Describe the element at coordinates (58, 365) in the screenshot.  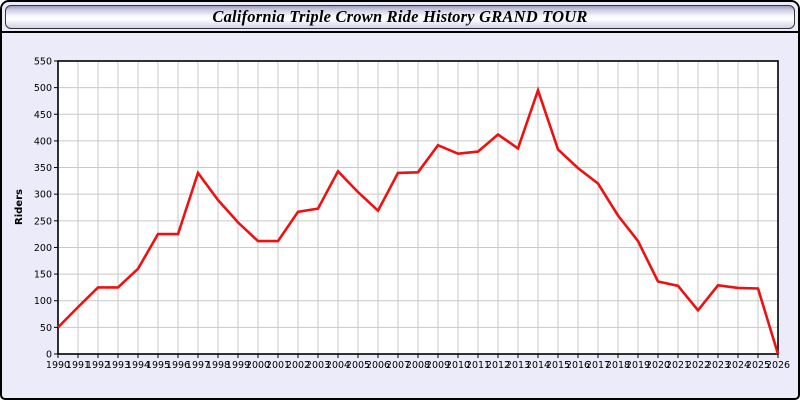
I see `x-tick-label: 1990` at that location.